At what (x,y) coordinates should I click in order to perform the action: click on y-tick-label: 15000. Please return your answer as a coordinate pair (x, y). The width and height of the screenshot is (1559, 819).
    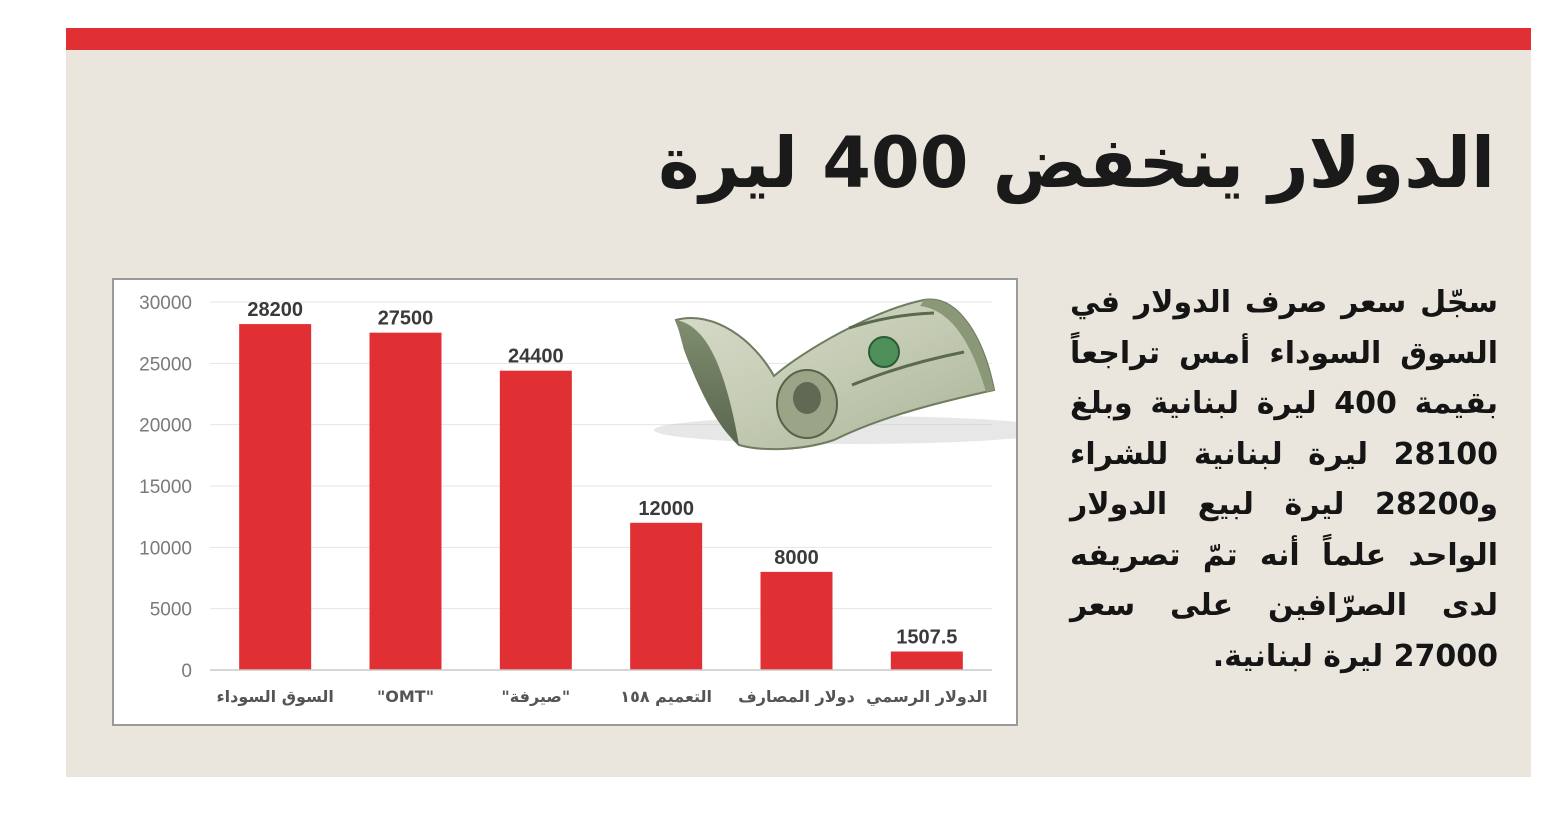
    Looking at the image, I should click on (165, 487).